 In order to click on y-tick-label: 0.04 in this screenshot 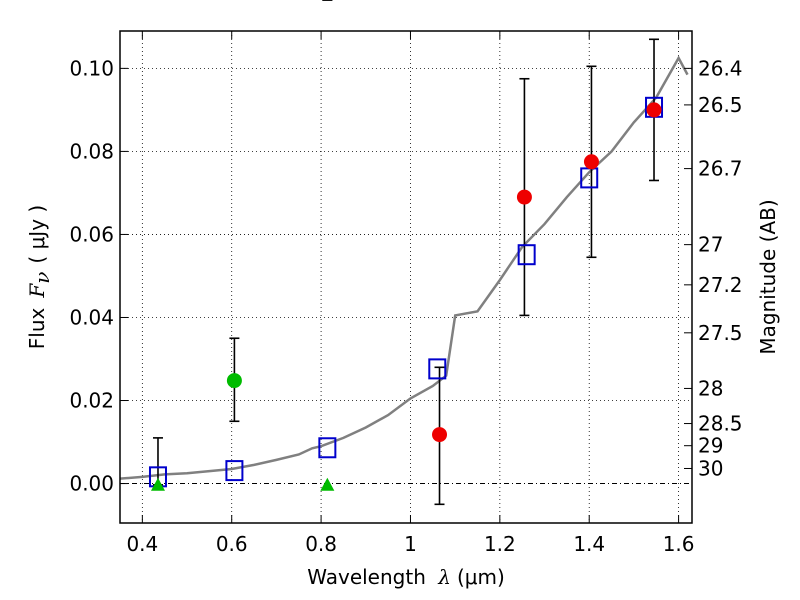, I will do `click(91, 317)`.